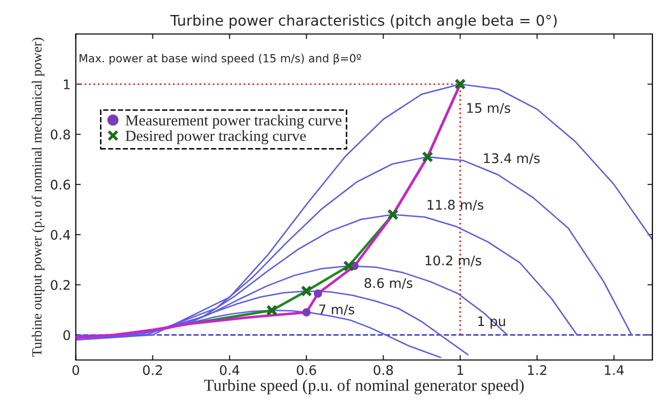 Image resolution: width=659 pixels, height=400 pixels. What do you see at coordinates (363, 21) in the screenshot?
I see `chart-title: Turbine power characteristics (pitch angle beta = 0°)` at bounding box center [363, 21].